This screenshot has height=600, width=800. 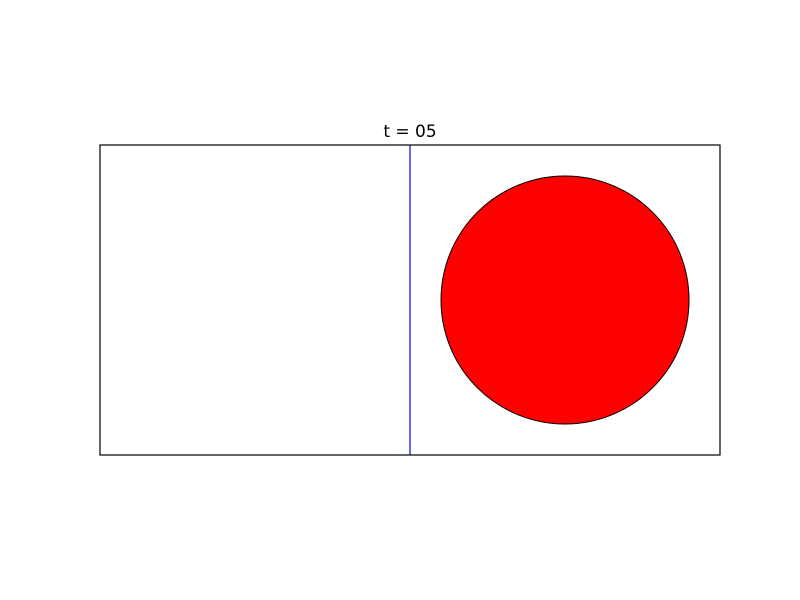 What do you see at coordinates (565, 300) in the screenshot?
I see `red-circle` at bounding box center [565, 300].